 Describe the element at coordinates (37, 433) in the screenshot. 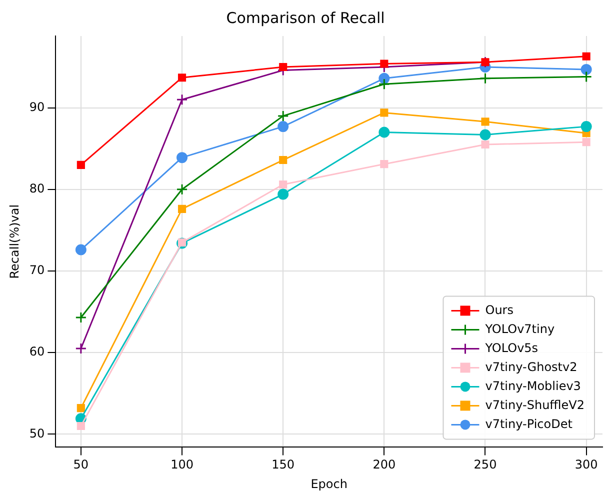

I see `y-tick-label: 50` at that location.